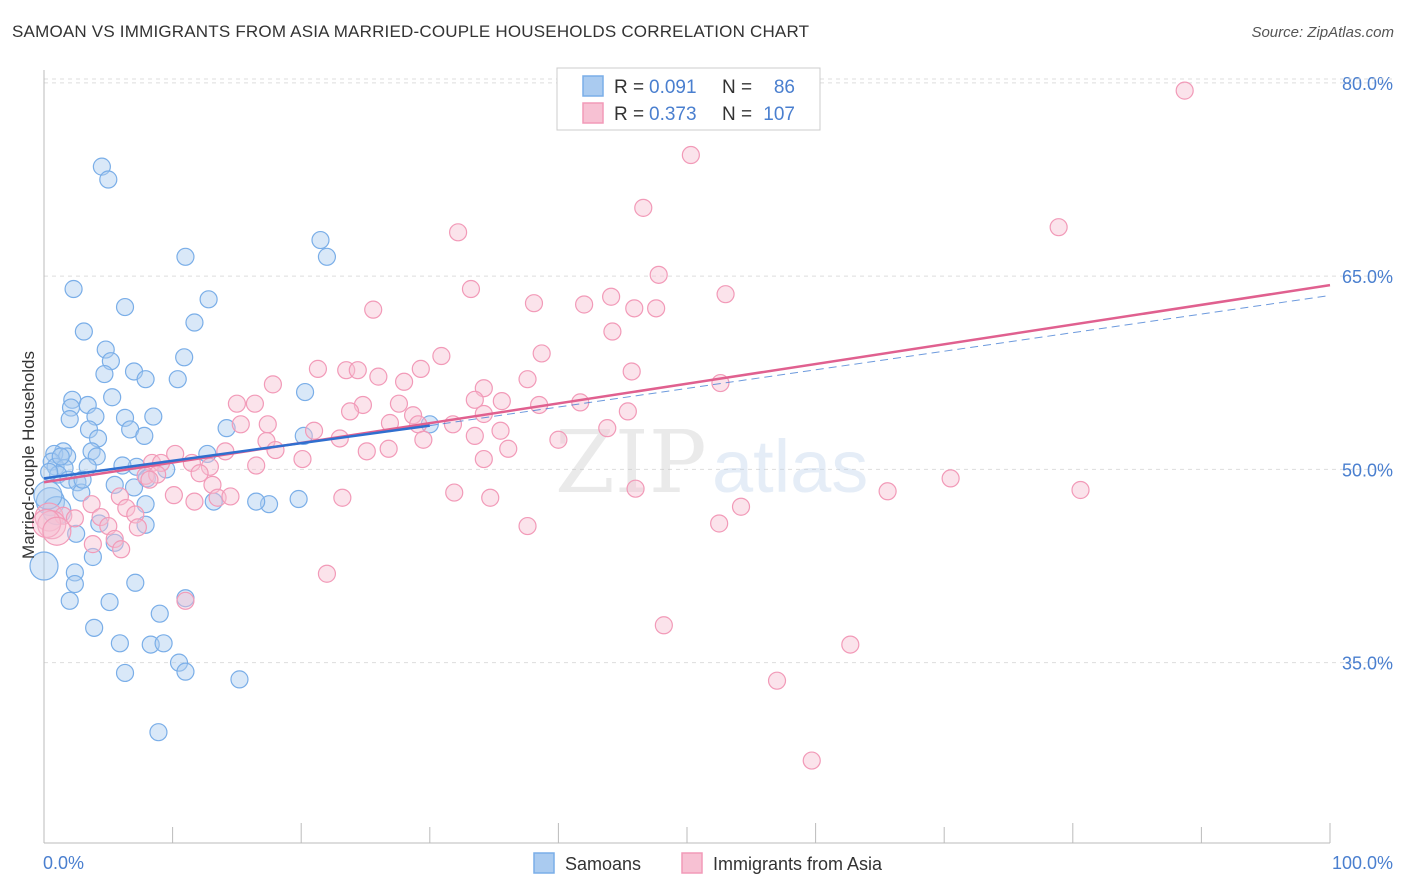 Image resolution: width=1406 pixels, height=892 pixels. I want to click on samoans-trend-extension, so click(880, 360).